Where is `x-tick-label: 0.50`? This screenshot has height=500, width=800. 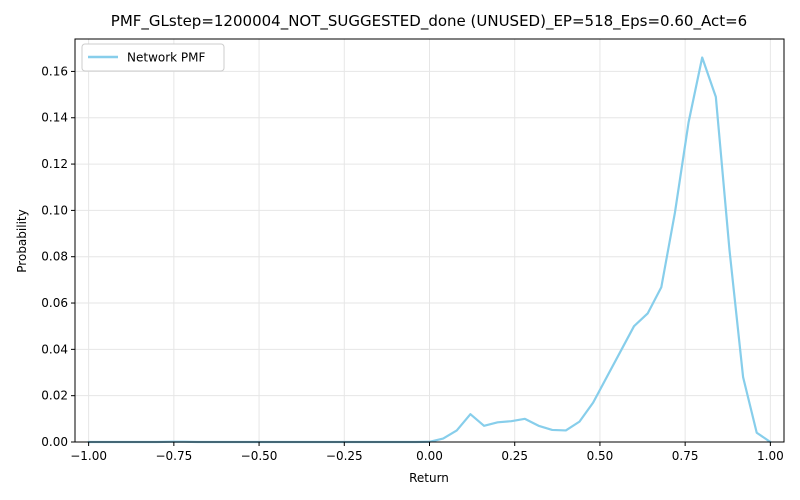 x-tick-label: 0.50 is located at coordinates (600, 456).